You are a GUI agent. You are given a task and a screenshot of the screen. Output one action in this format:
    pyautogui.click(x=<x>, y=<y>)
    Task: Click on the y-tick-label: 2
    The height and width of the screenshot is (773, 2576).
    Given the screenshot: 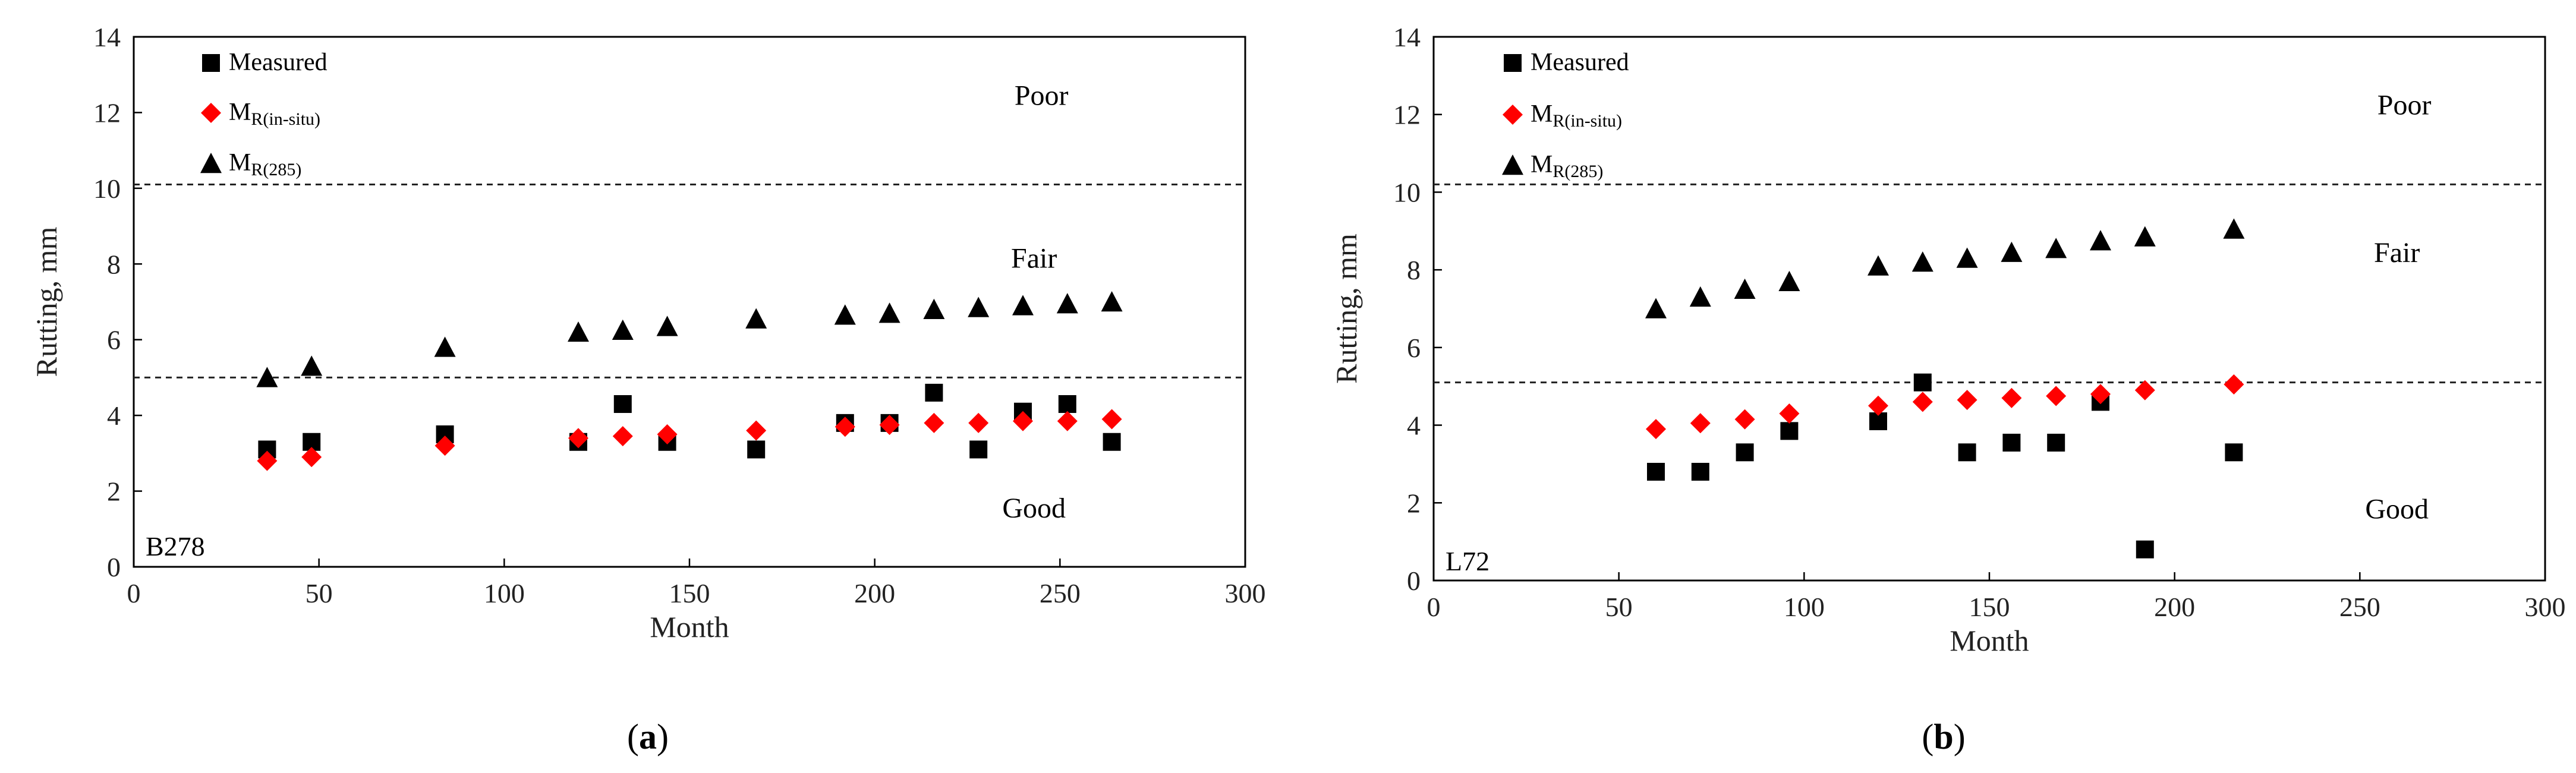 What is the action you would take?
    pyautogui.click(x=114, y=492)
    